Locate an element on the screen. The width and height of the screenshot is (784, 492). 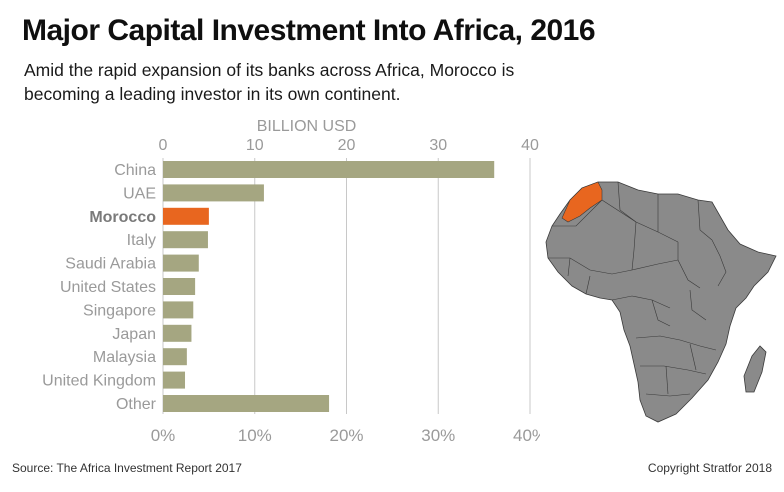
bottom-tick-label: 20% is located at coordinates (346, 435).